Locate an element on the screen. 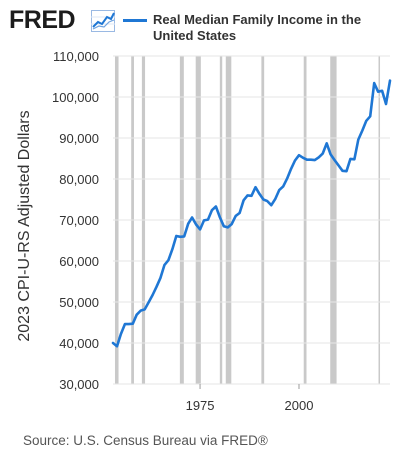 This screenshot has height=465, width=411. y-tick-label: 60,000 is located at coordinates (79, 261).